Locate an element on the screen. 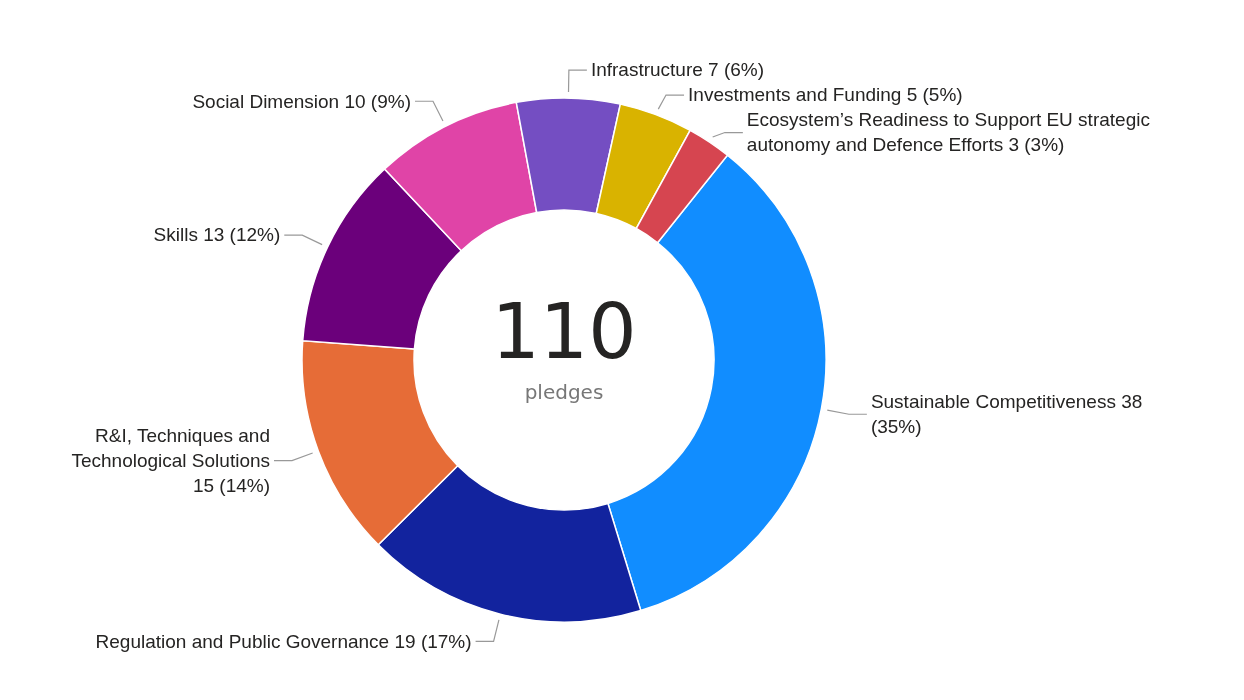  slice-label: Investments and Funding 5 (5%) is located at coordinates (825, 95).